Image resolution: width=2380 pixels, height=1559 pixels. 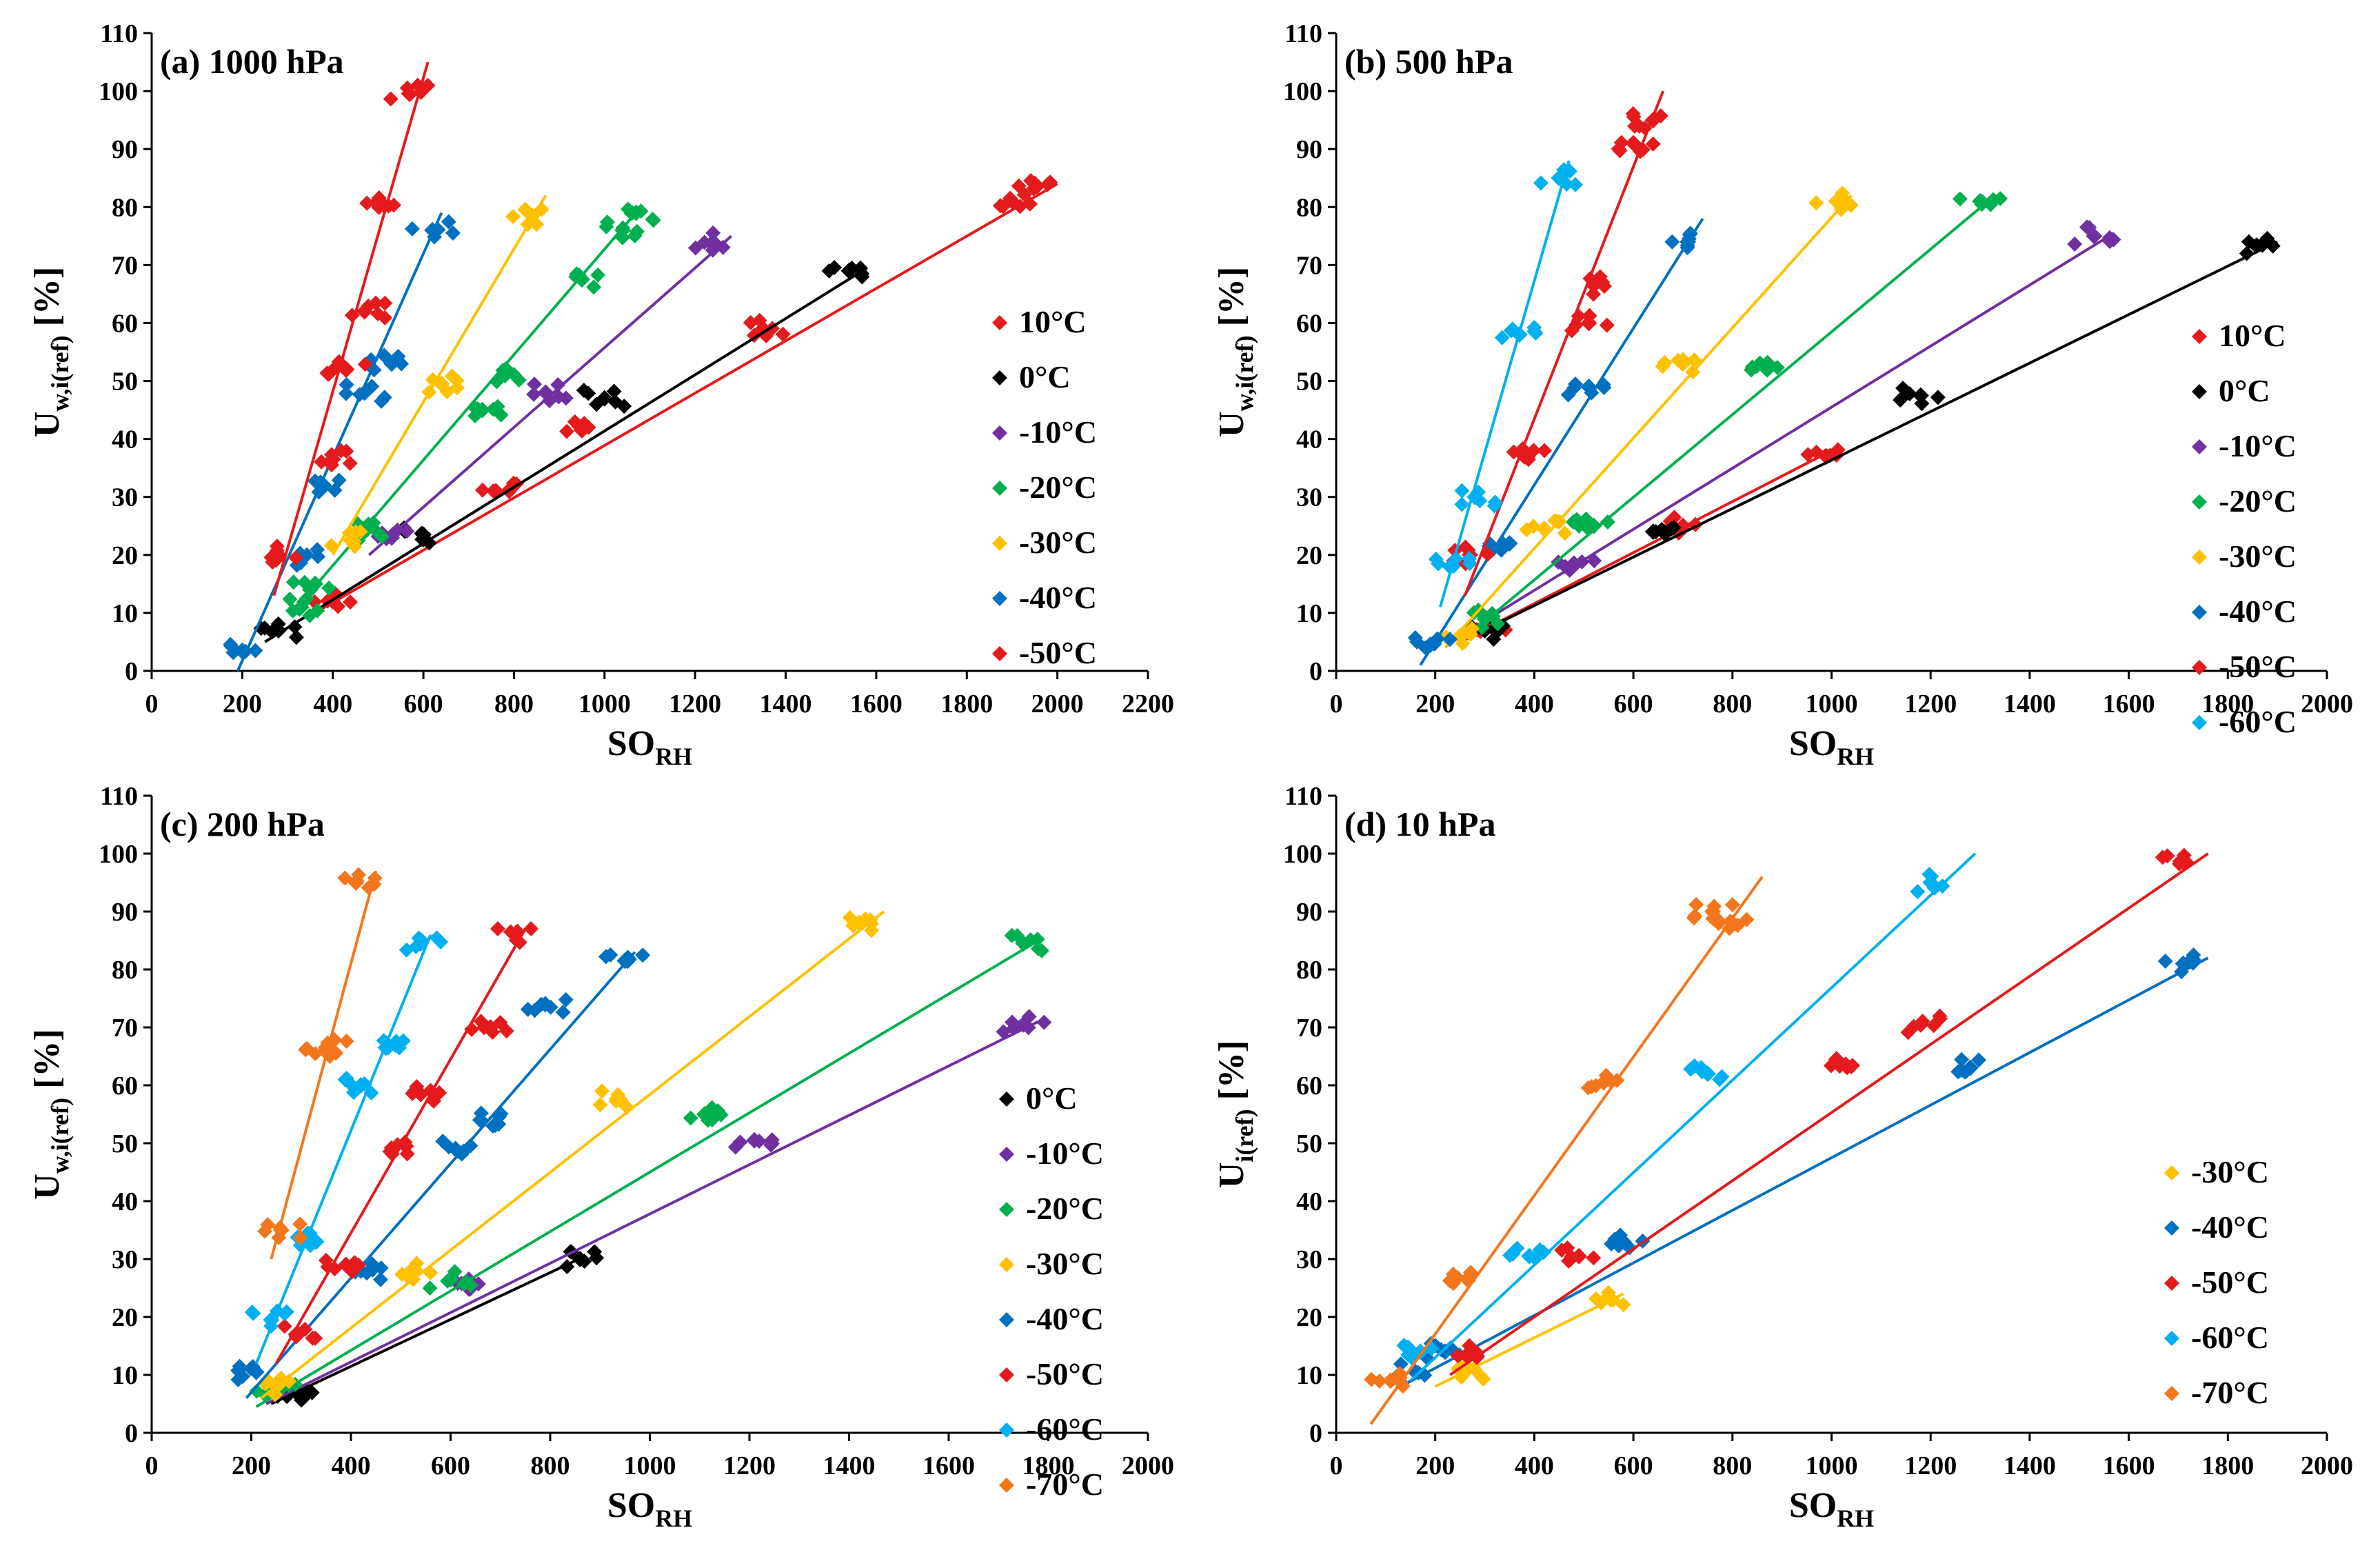 I want to click on x-tick-label: 2000, so click(x=1148, y=1465).